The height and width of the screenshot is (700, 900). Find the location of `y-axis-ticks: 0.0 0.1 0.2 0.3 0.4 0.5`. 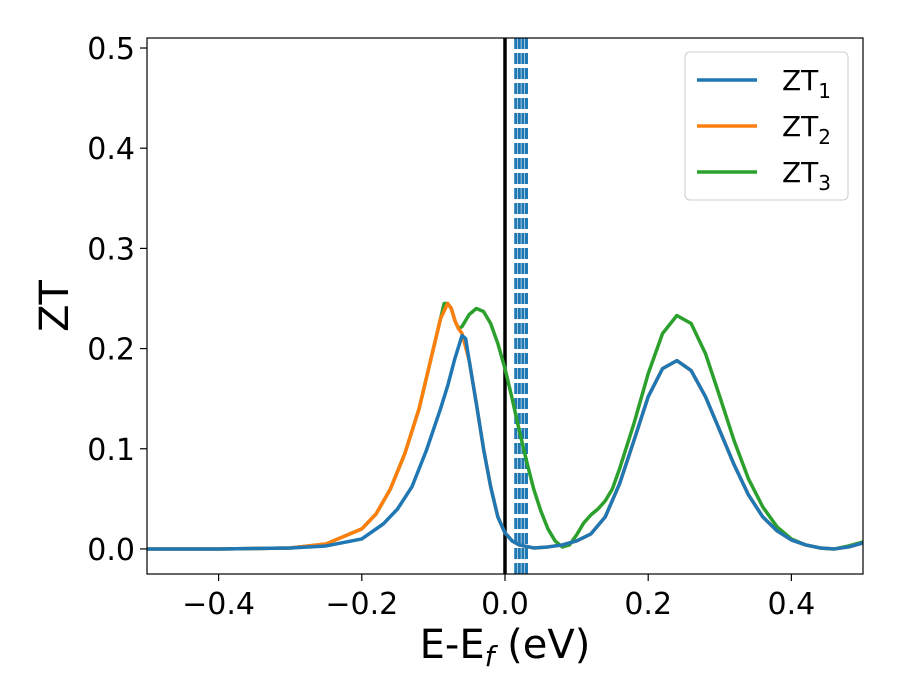

y-axis-ticks: 0.0 0.1 0.2 0.3 0.4 0.5 is located at coordinates (117, 300).